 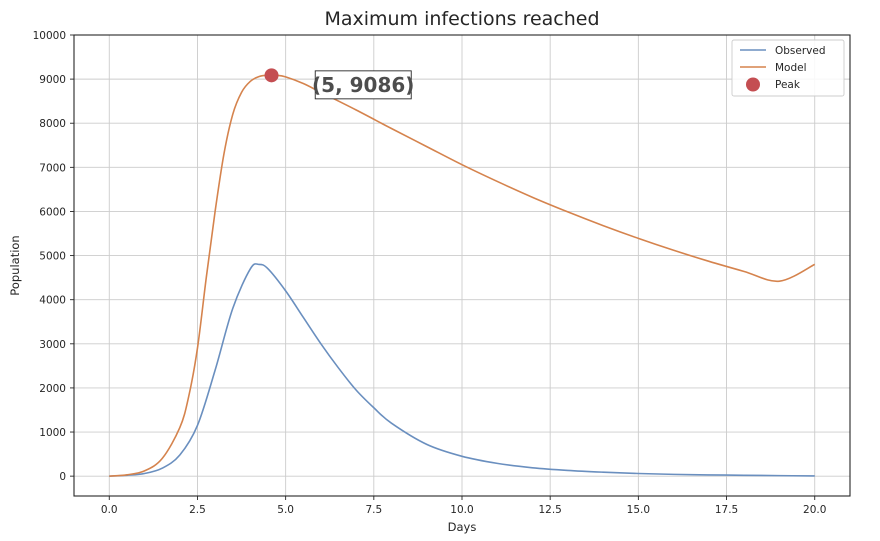 I want to click on legend-label-peak: Peak, so click(x=788, y=85).